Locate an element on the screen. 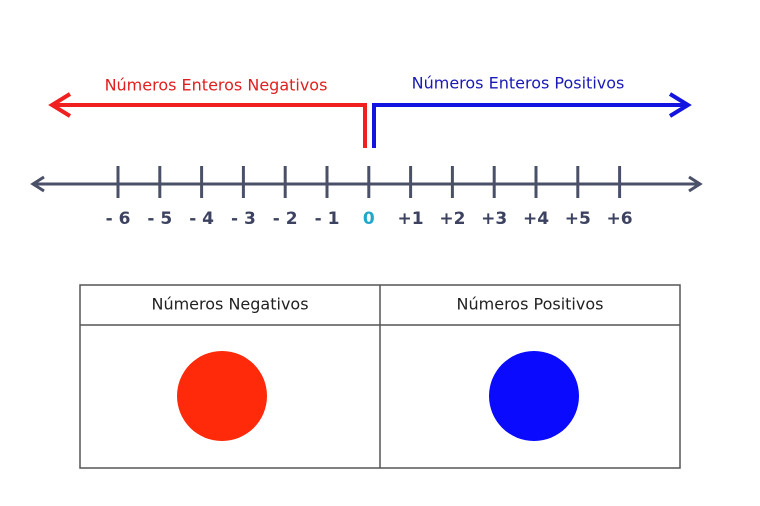 The image size is (760, 506). red-circle is located at coordinates (222, 396).